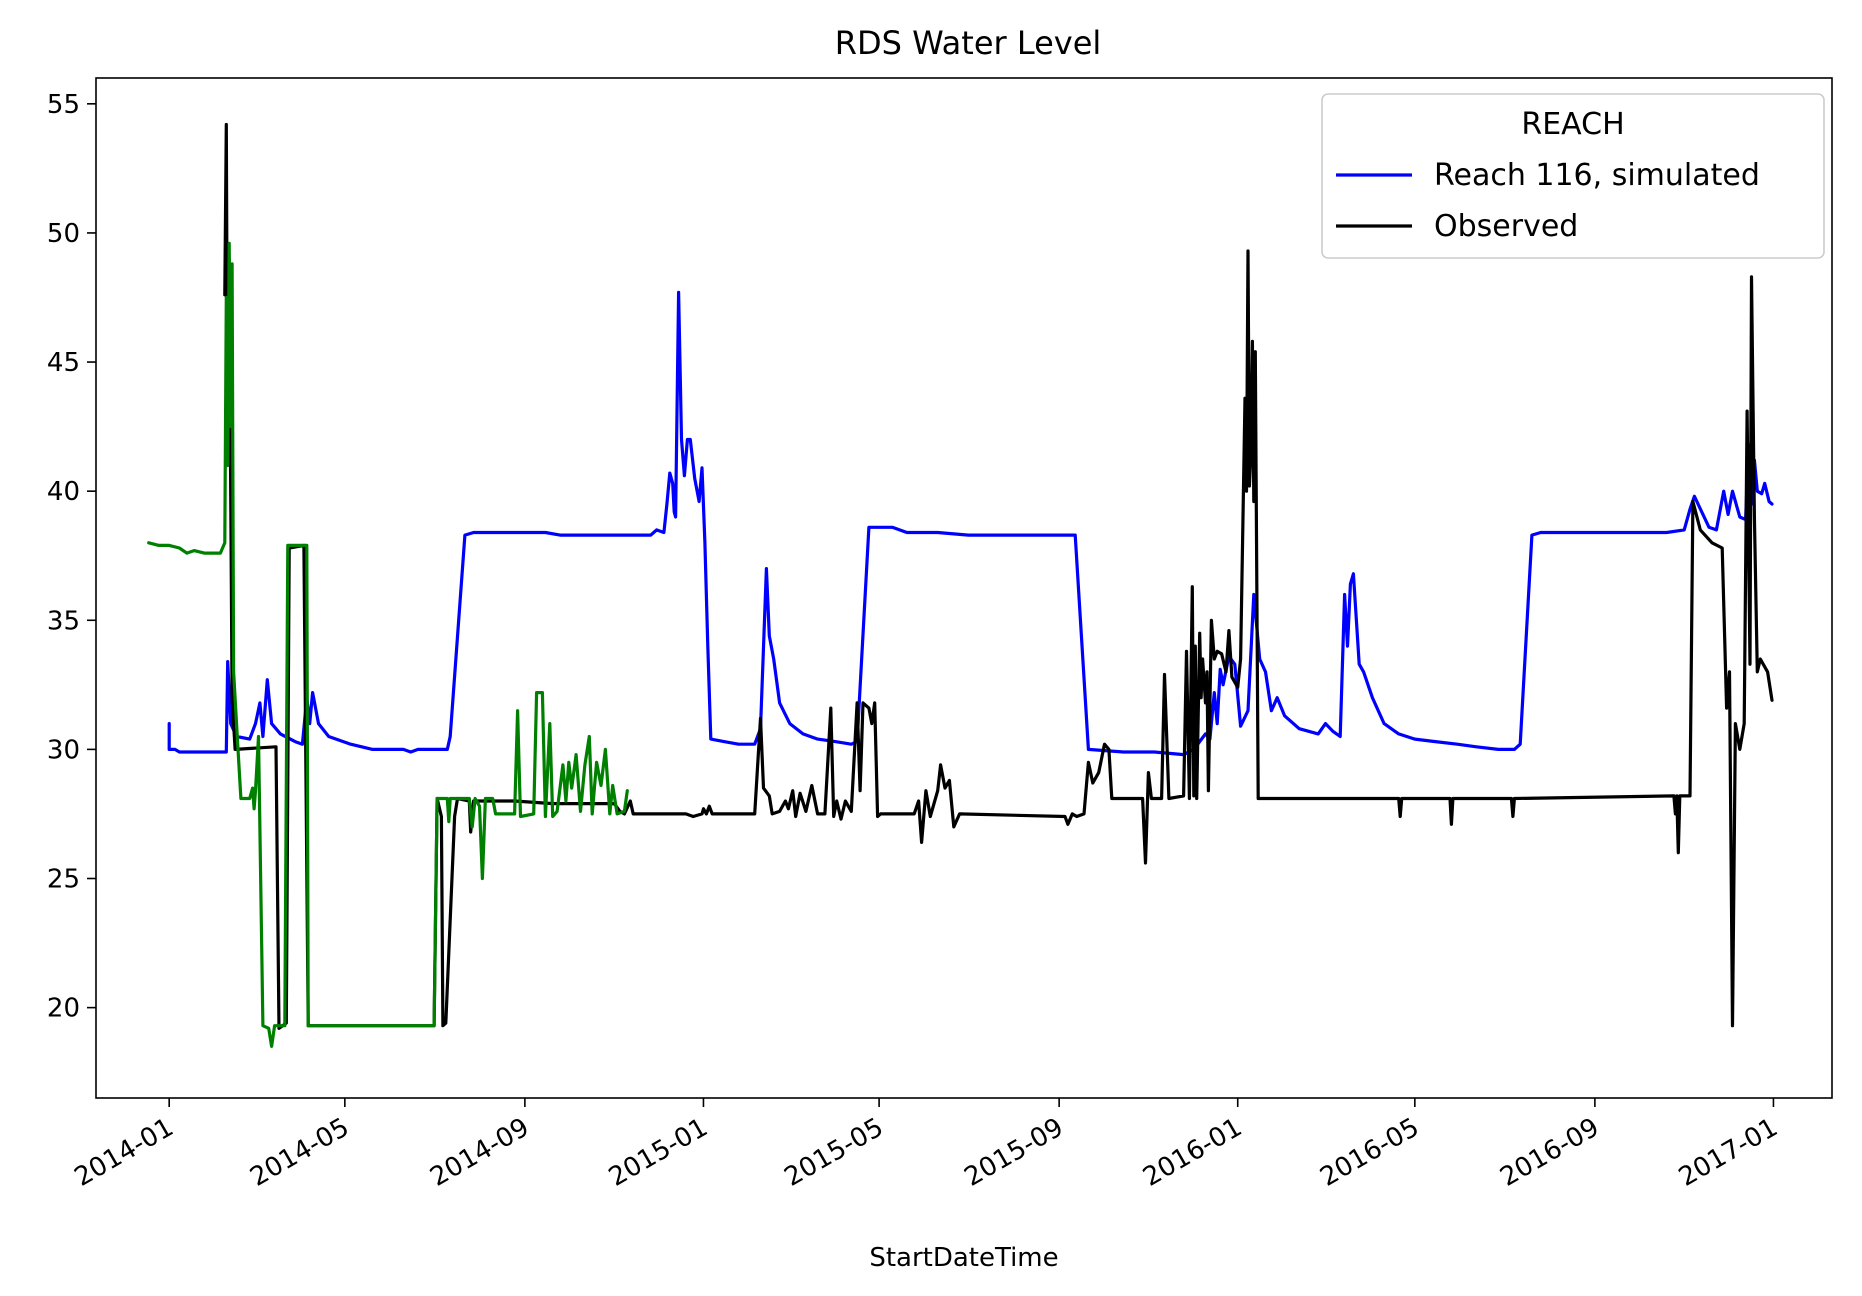 This screenshot has height=1296, width=1862. What do you see at coordinates (1572, 124) in the screenshot?
I see `legend-title: REACH` at bounding box center [1572, 124].